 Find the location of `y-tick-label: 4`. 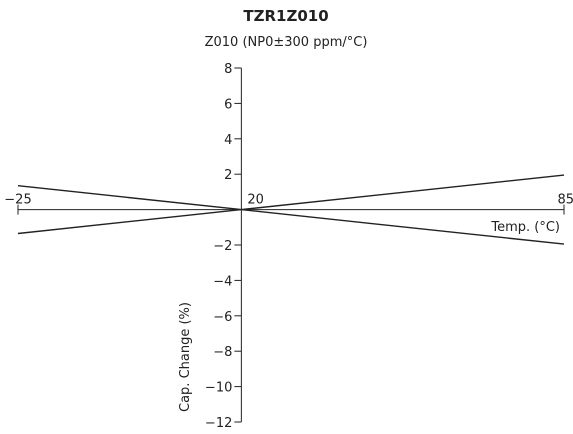

y-tick-label: 4 is located at coordinates (228, 140).